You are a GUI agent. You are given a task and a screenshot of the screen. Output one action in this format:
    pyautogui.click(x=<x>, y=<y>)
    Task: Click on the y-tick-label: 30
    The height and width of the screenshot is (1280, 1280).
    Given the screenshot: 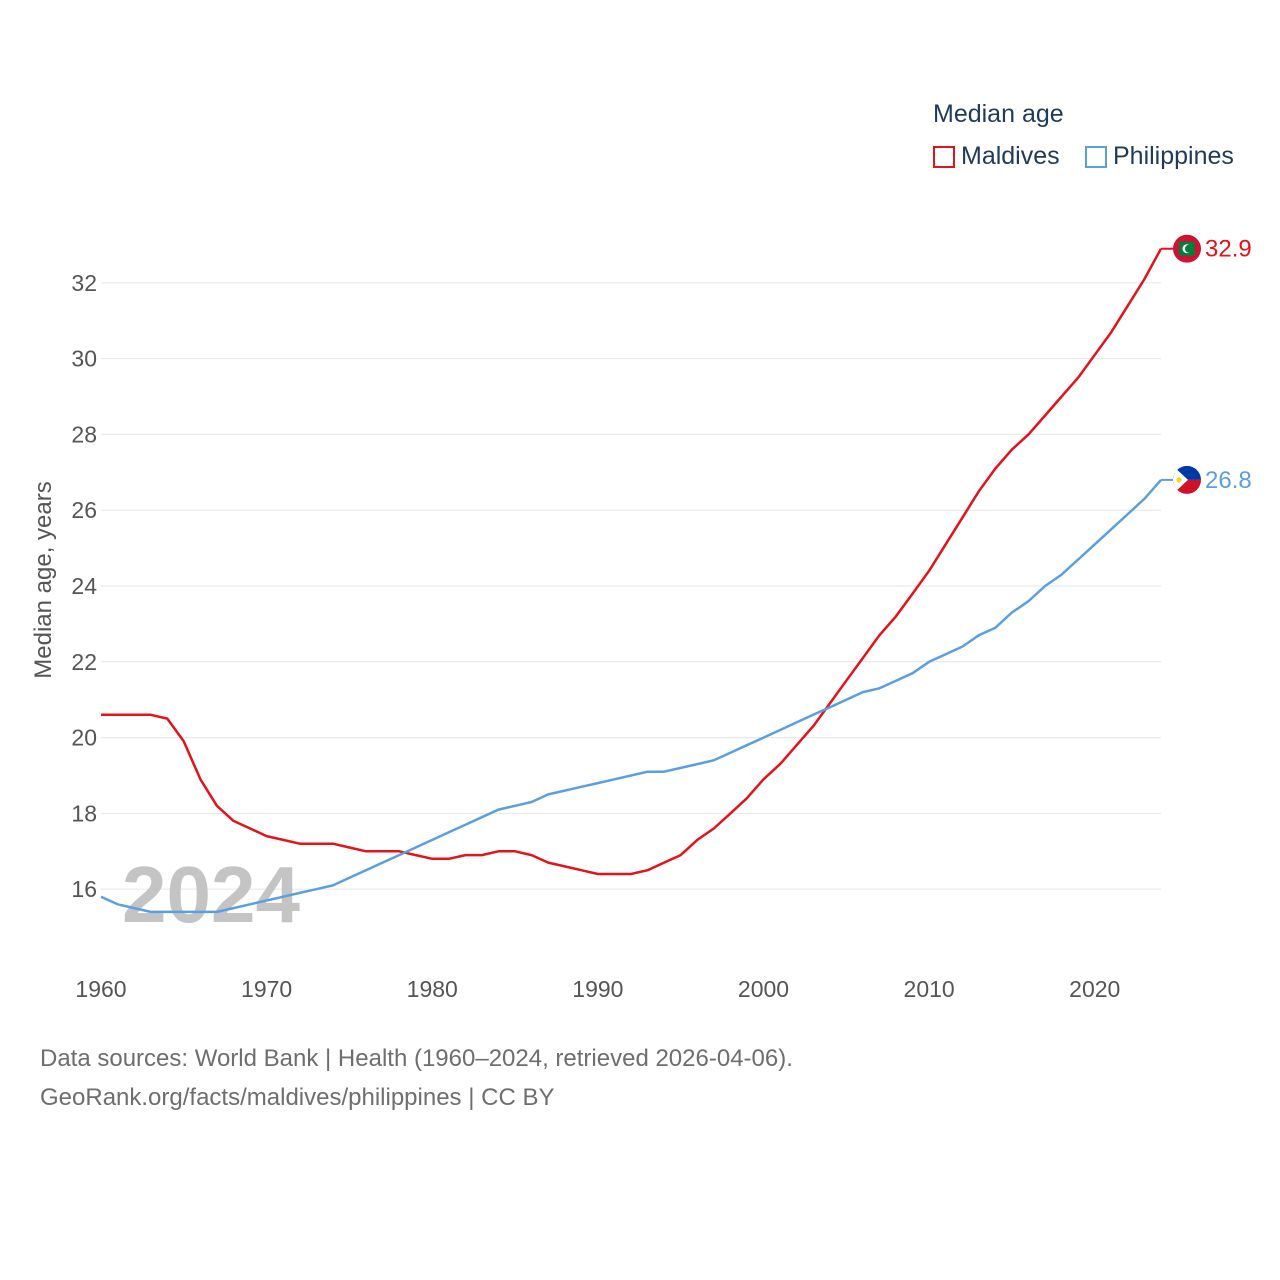 What is the action you would take?
    pyautogui.click(x=84, y=359)
    